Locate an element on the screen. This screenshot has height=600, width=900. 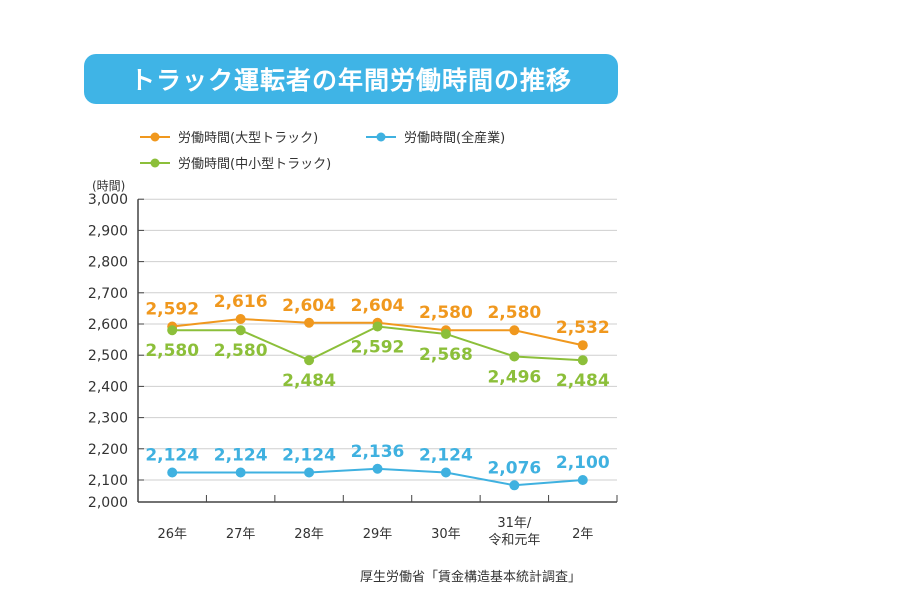
x-tick-label: 31年/ is located at coordinates (514, 523).